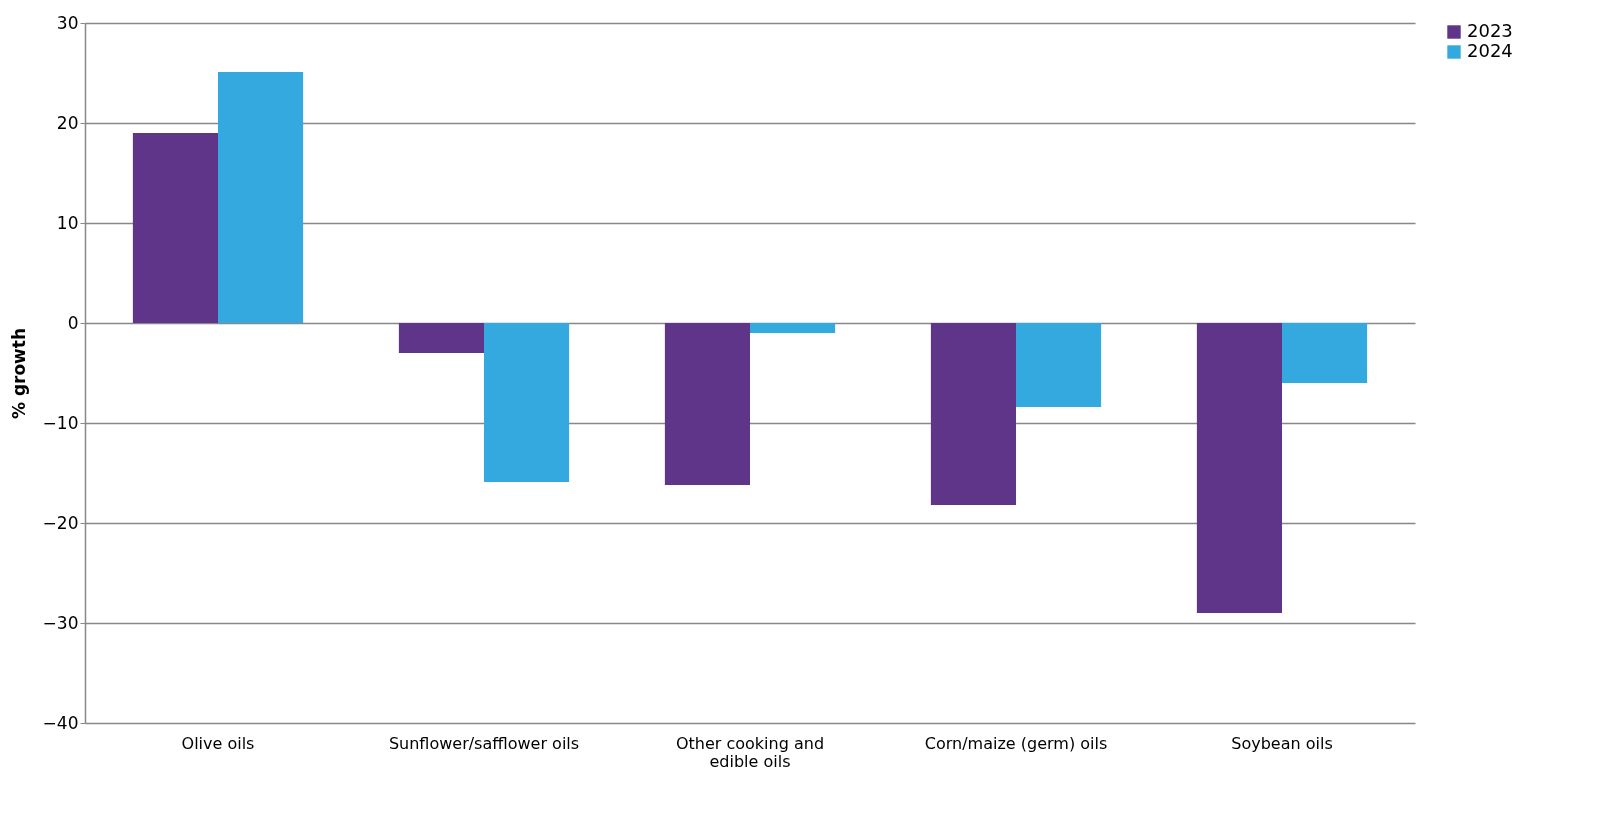  I want to click on x-tick-label: Olive oils, so click(218, 743).